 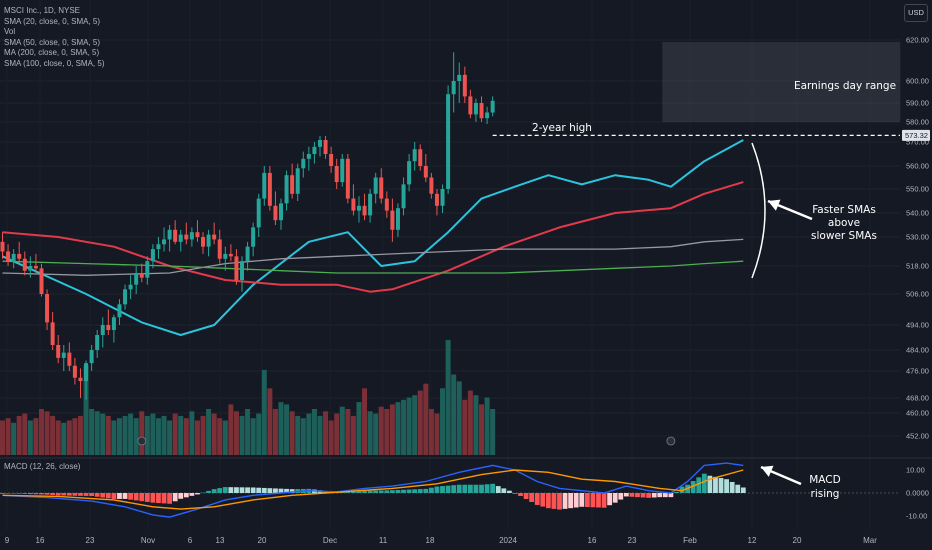 I want to click on legend-sma100: SMA (100, close, 0, SMA, 5), so click(x=54, y=63).